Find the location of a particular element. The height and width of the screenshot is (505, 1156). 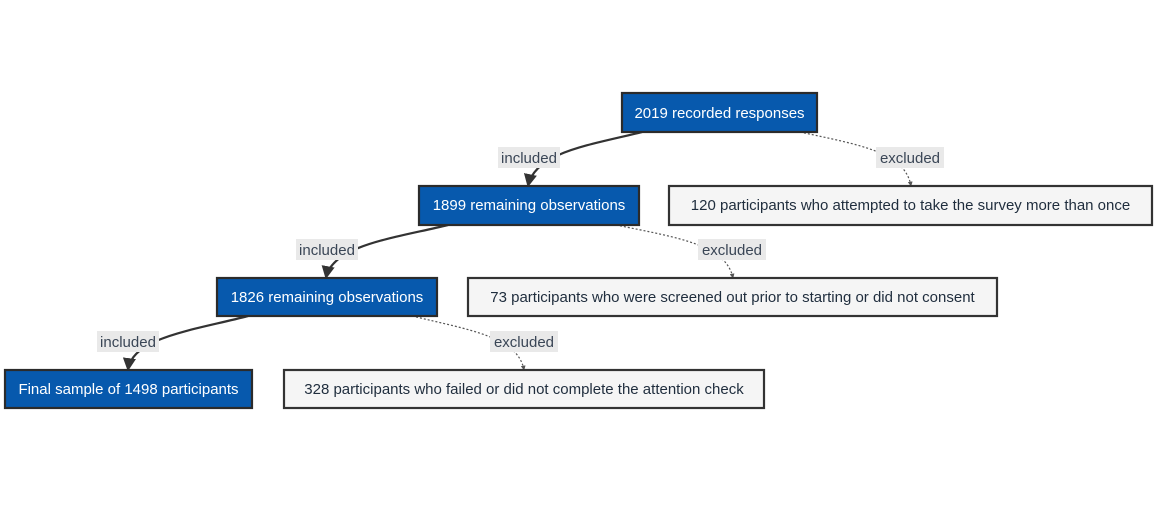

svg-text: 1826 remaining observations is located at coordinates (327, 297).